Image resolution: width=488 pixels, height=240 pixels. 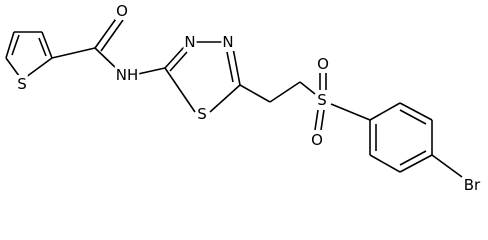 I want to click on atom-label: Br, so click(x=472, y=185).